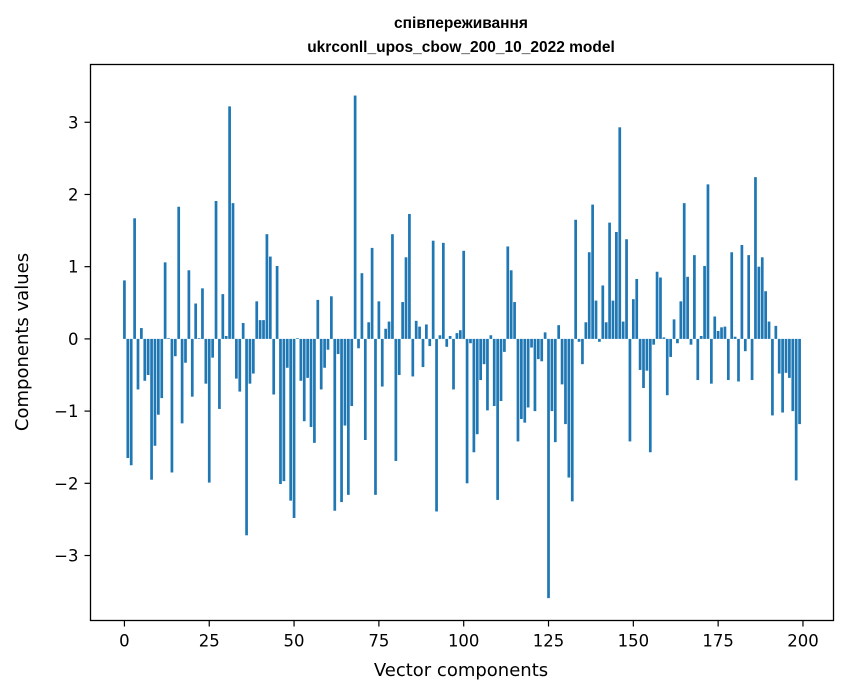 This screenshot has width=847, height=696. Describe the element at coordinates (634, 641) in the screenshot. I see `x-tick-label: 150` at that location.